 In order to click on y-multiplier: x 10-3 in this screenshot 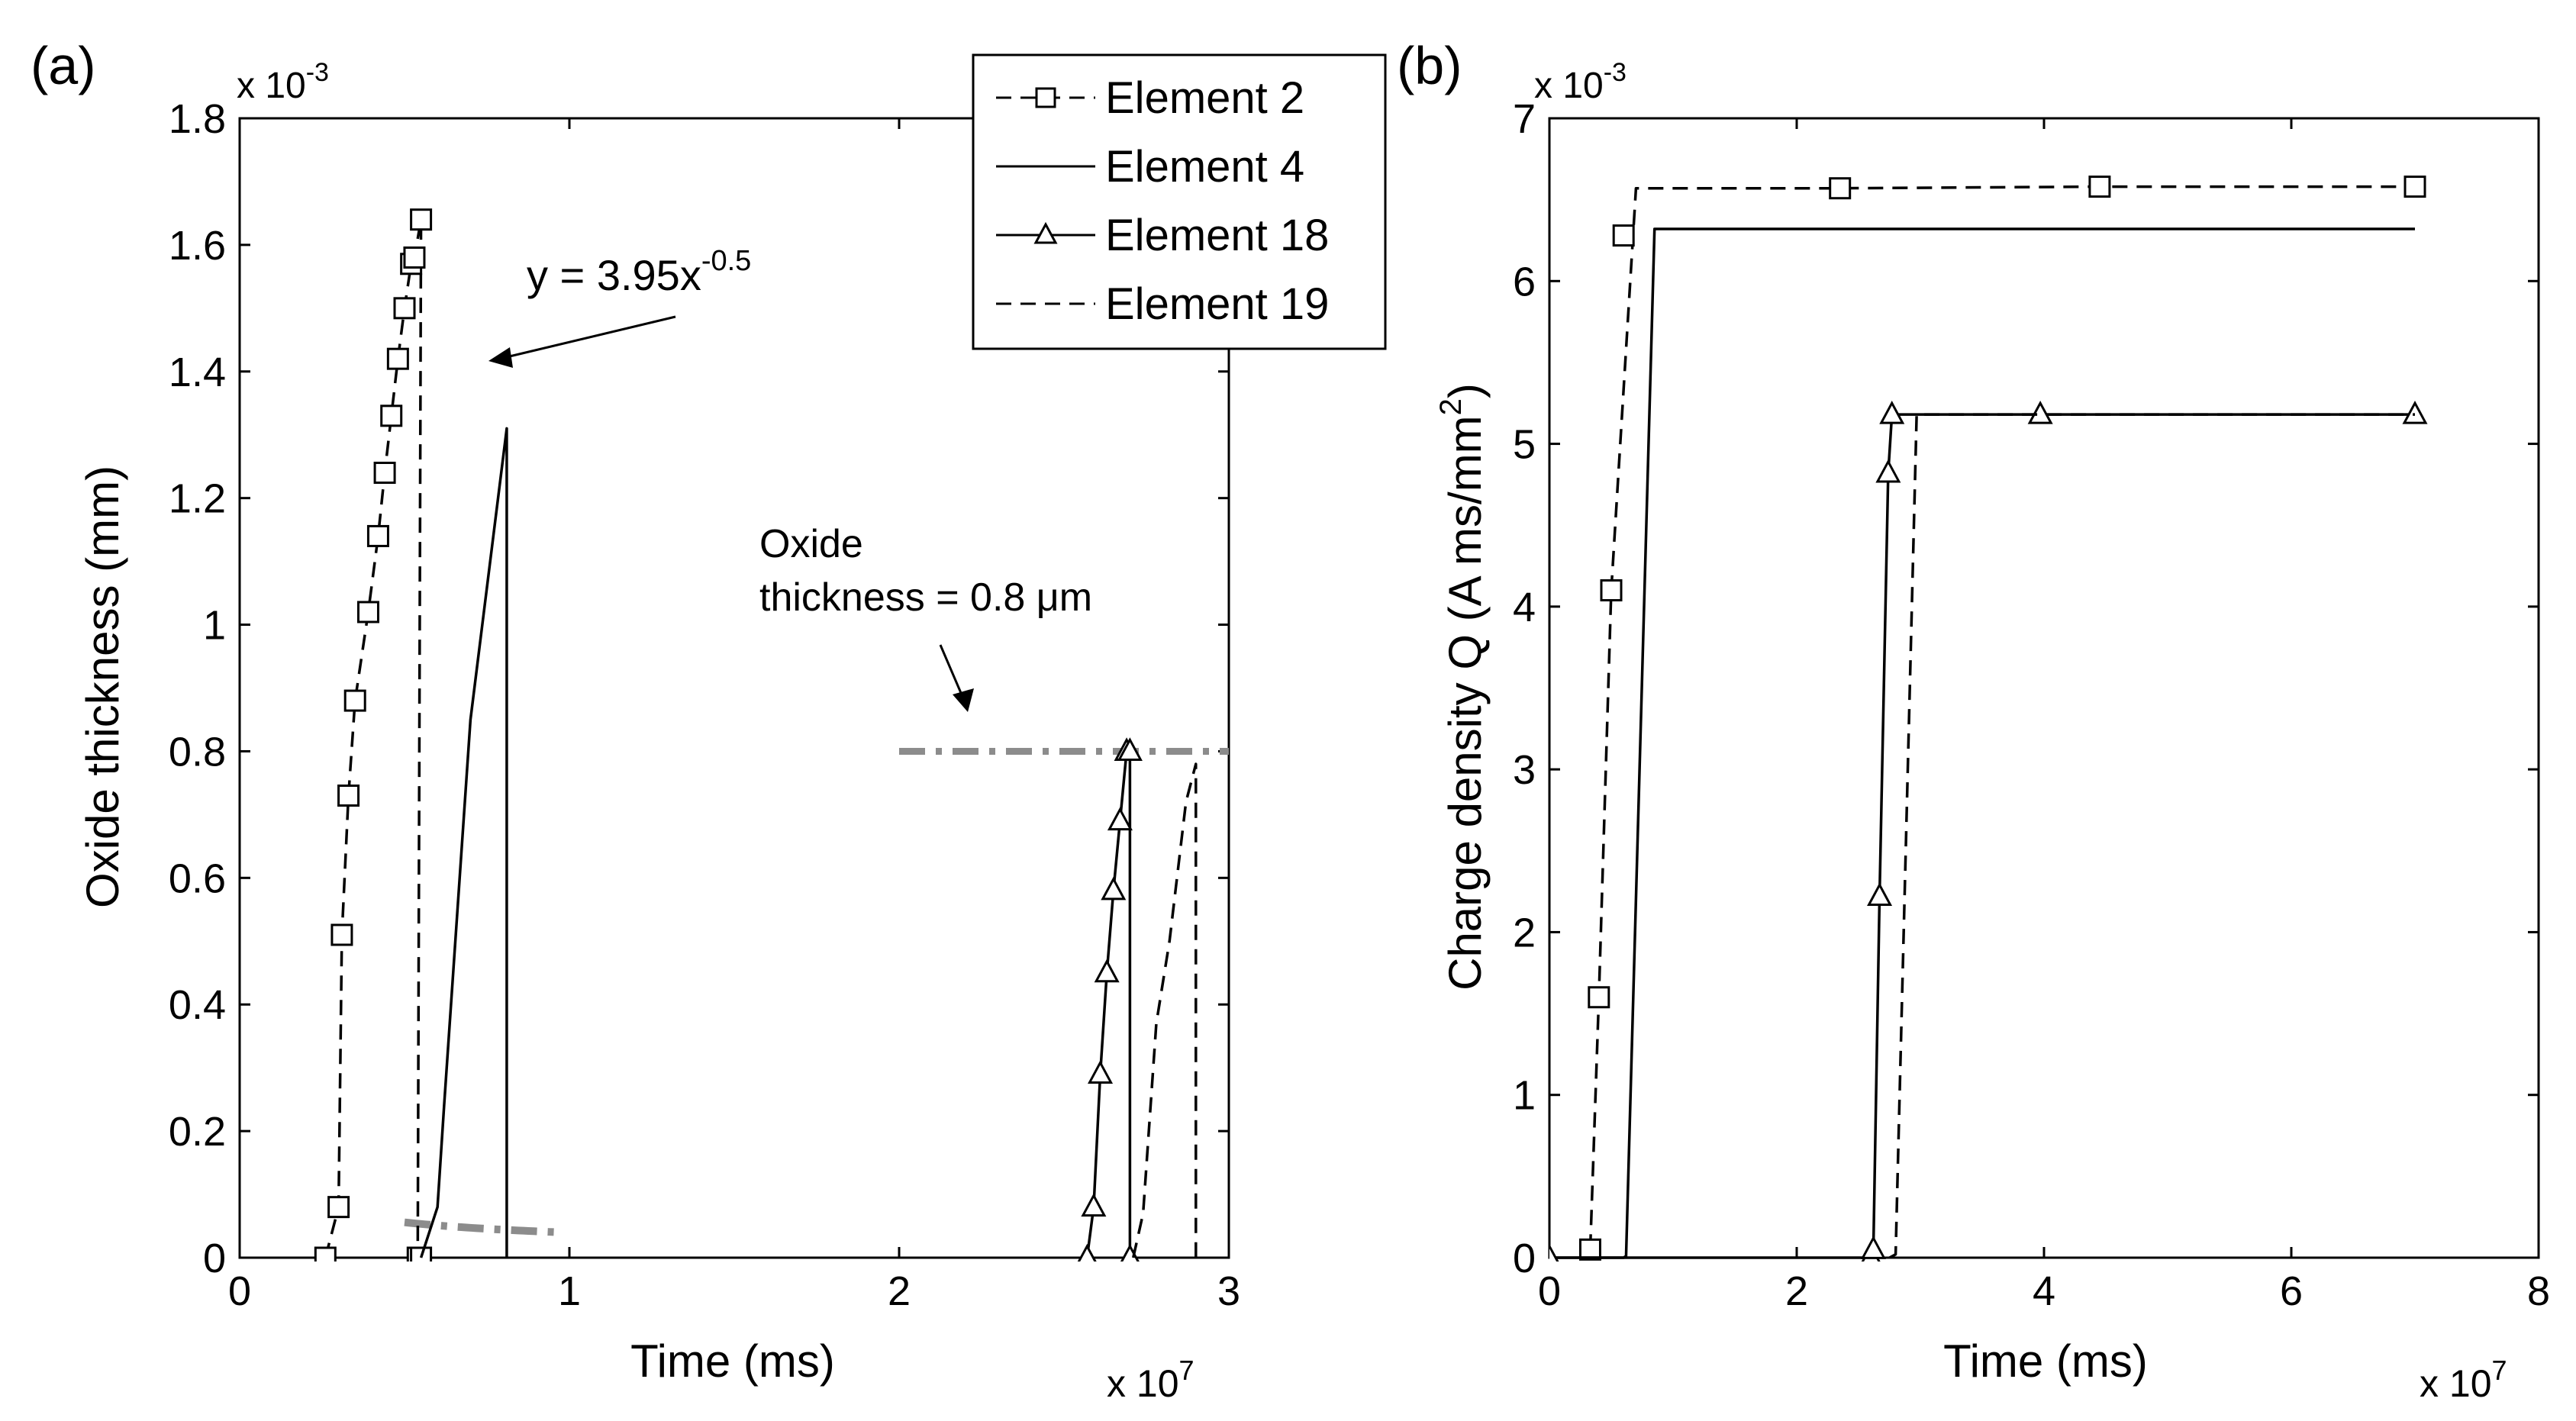, I will do `click(283, 82)`.